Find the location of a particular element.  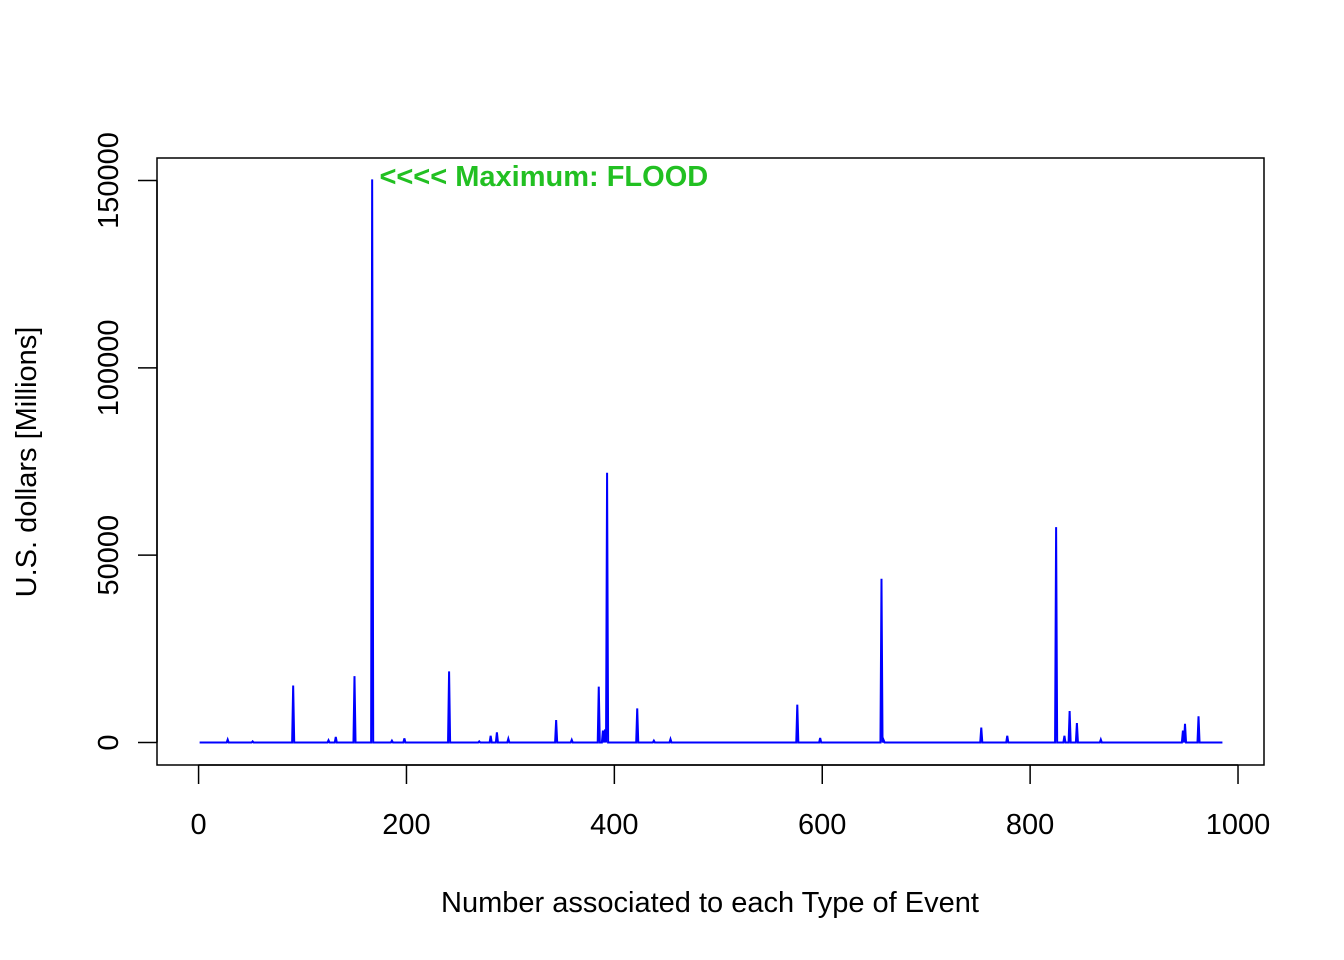

y-tick-label: 150000 is located at coordinates (109, 180).